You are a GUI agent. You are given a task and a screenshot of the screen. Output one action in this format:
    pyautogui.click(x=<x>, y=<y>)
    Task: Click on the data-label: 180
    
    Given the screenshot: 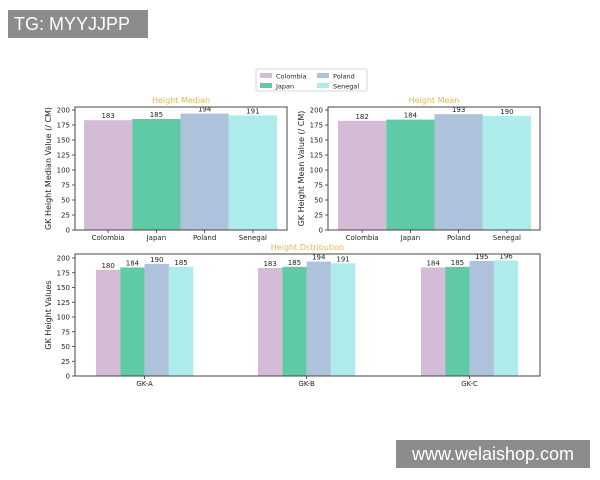 What is the action you would take?
    pyautogui.click(x=107, y=266)
    